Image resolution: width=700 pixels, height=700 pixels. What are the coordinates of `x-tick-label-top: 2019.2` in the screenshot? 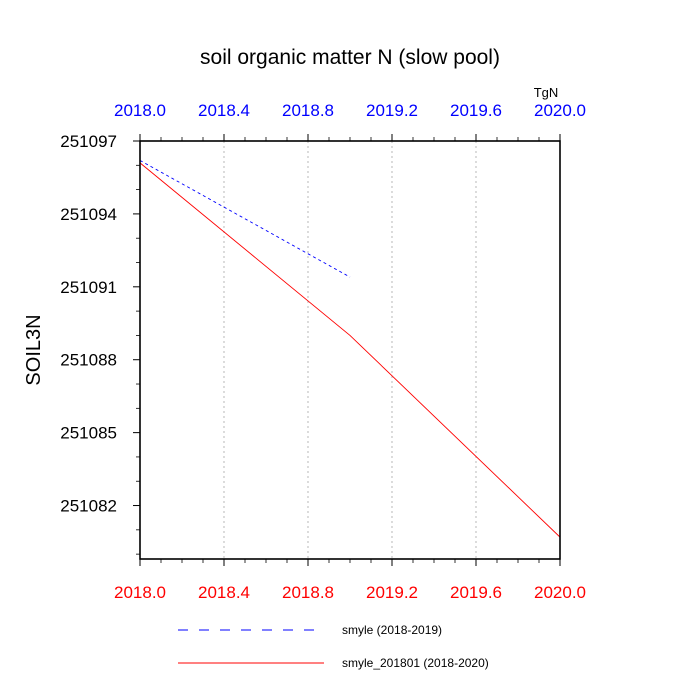 It's located at (392, 110).